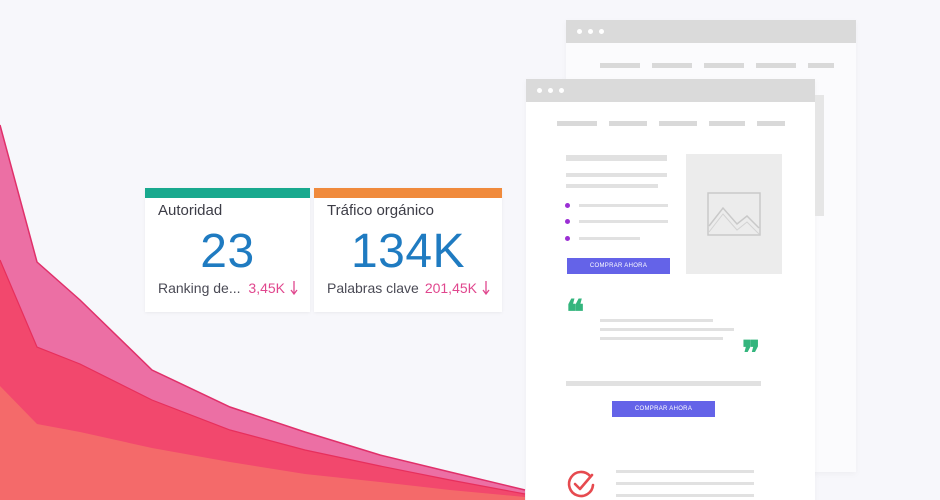 Image resolution: width=940 pixels, height=500 pixels. What do you see at coordinates (262, 443) in the screenshot?
I see `area-layer-front` at bounding box center [262, 443].